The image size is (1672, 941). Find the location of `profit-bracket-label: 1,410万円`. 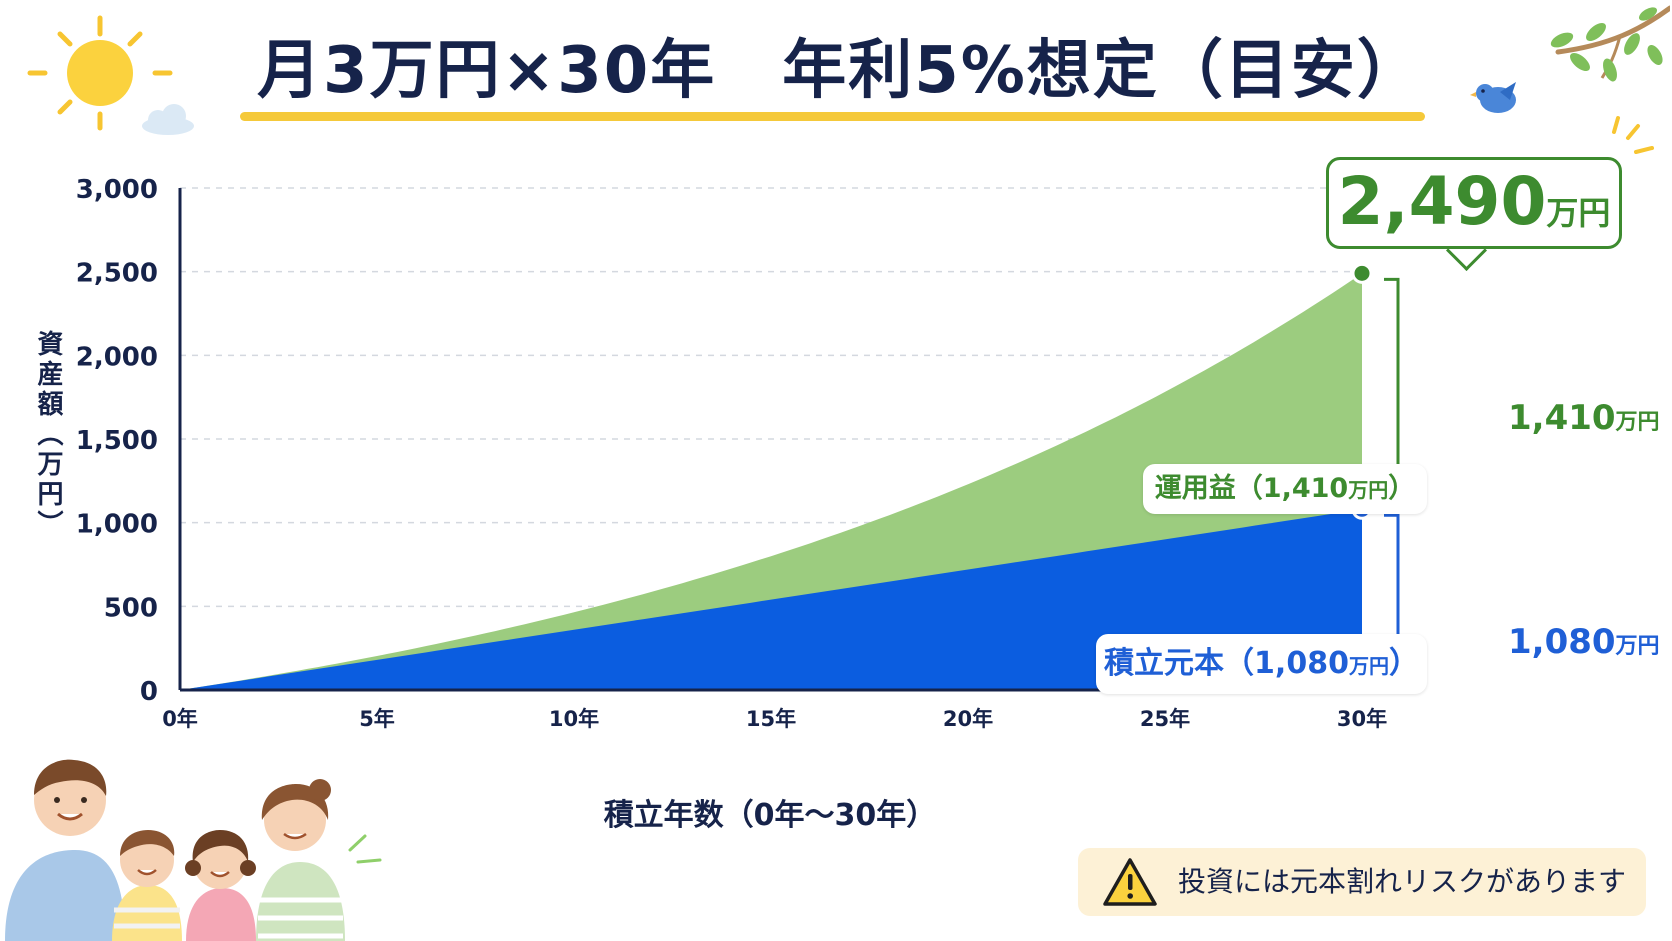

profit-bracket-label: 1,410万円 is located at coordinates (1584, 418).